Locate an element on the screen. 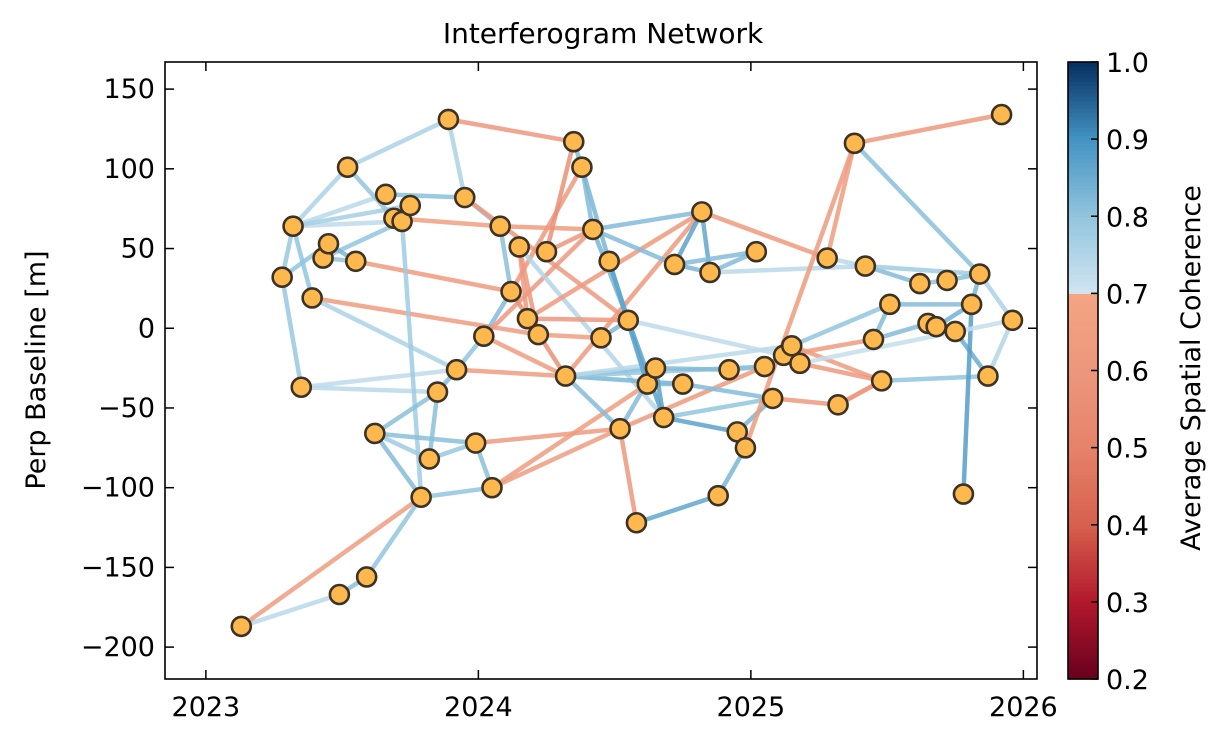  x-tick-label: 2023 is located at coordinates (206, 707).